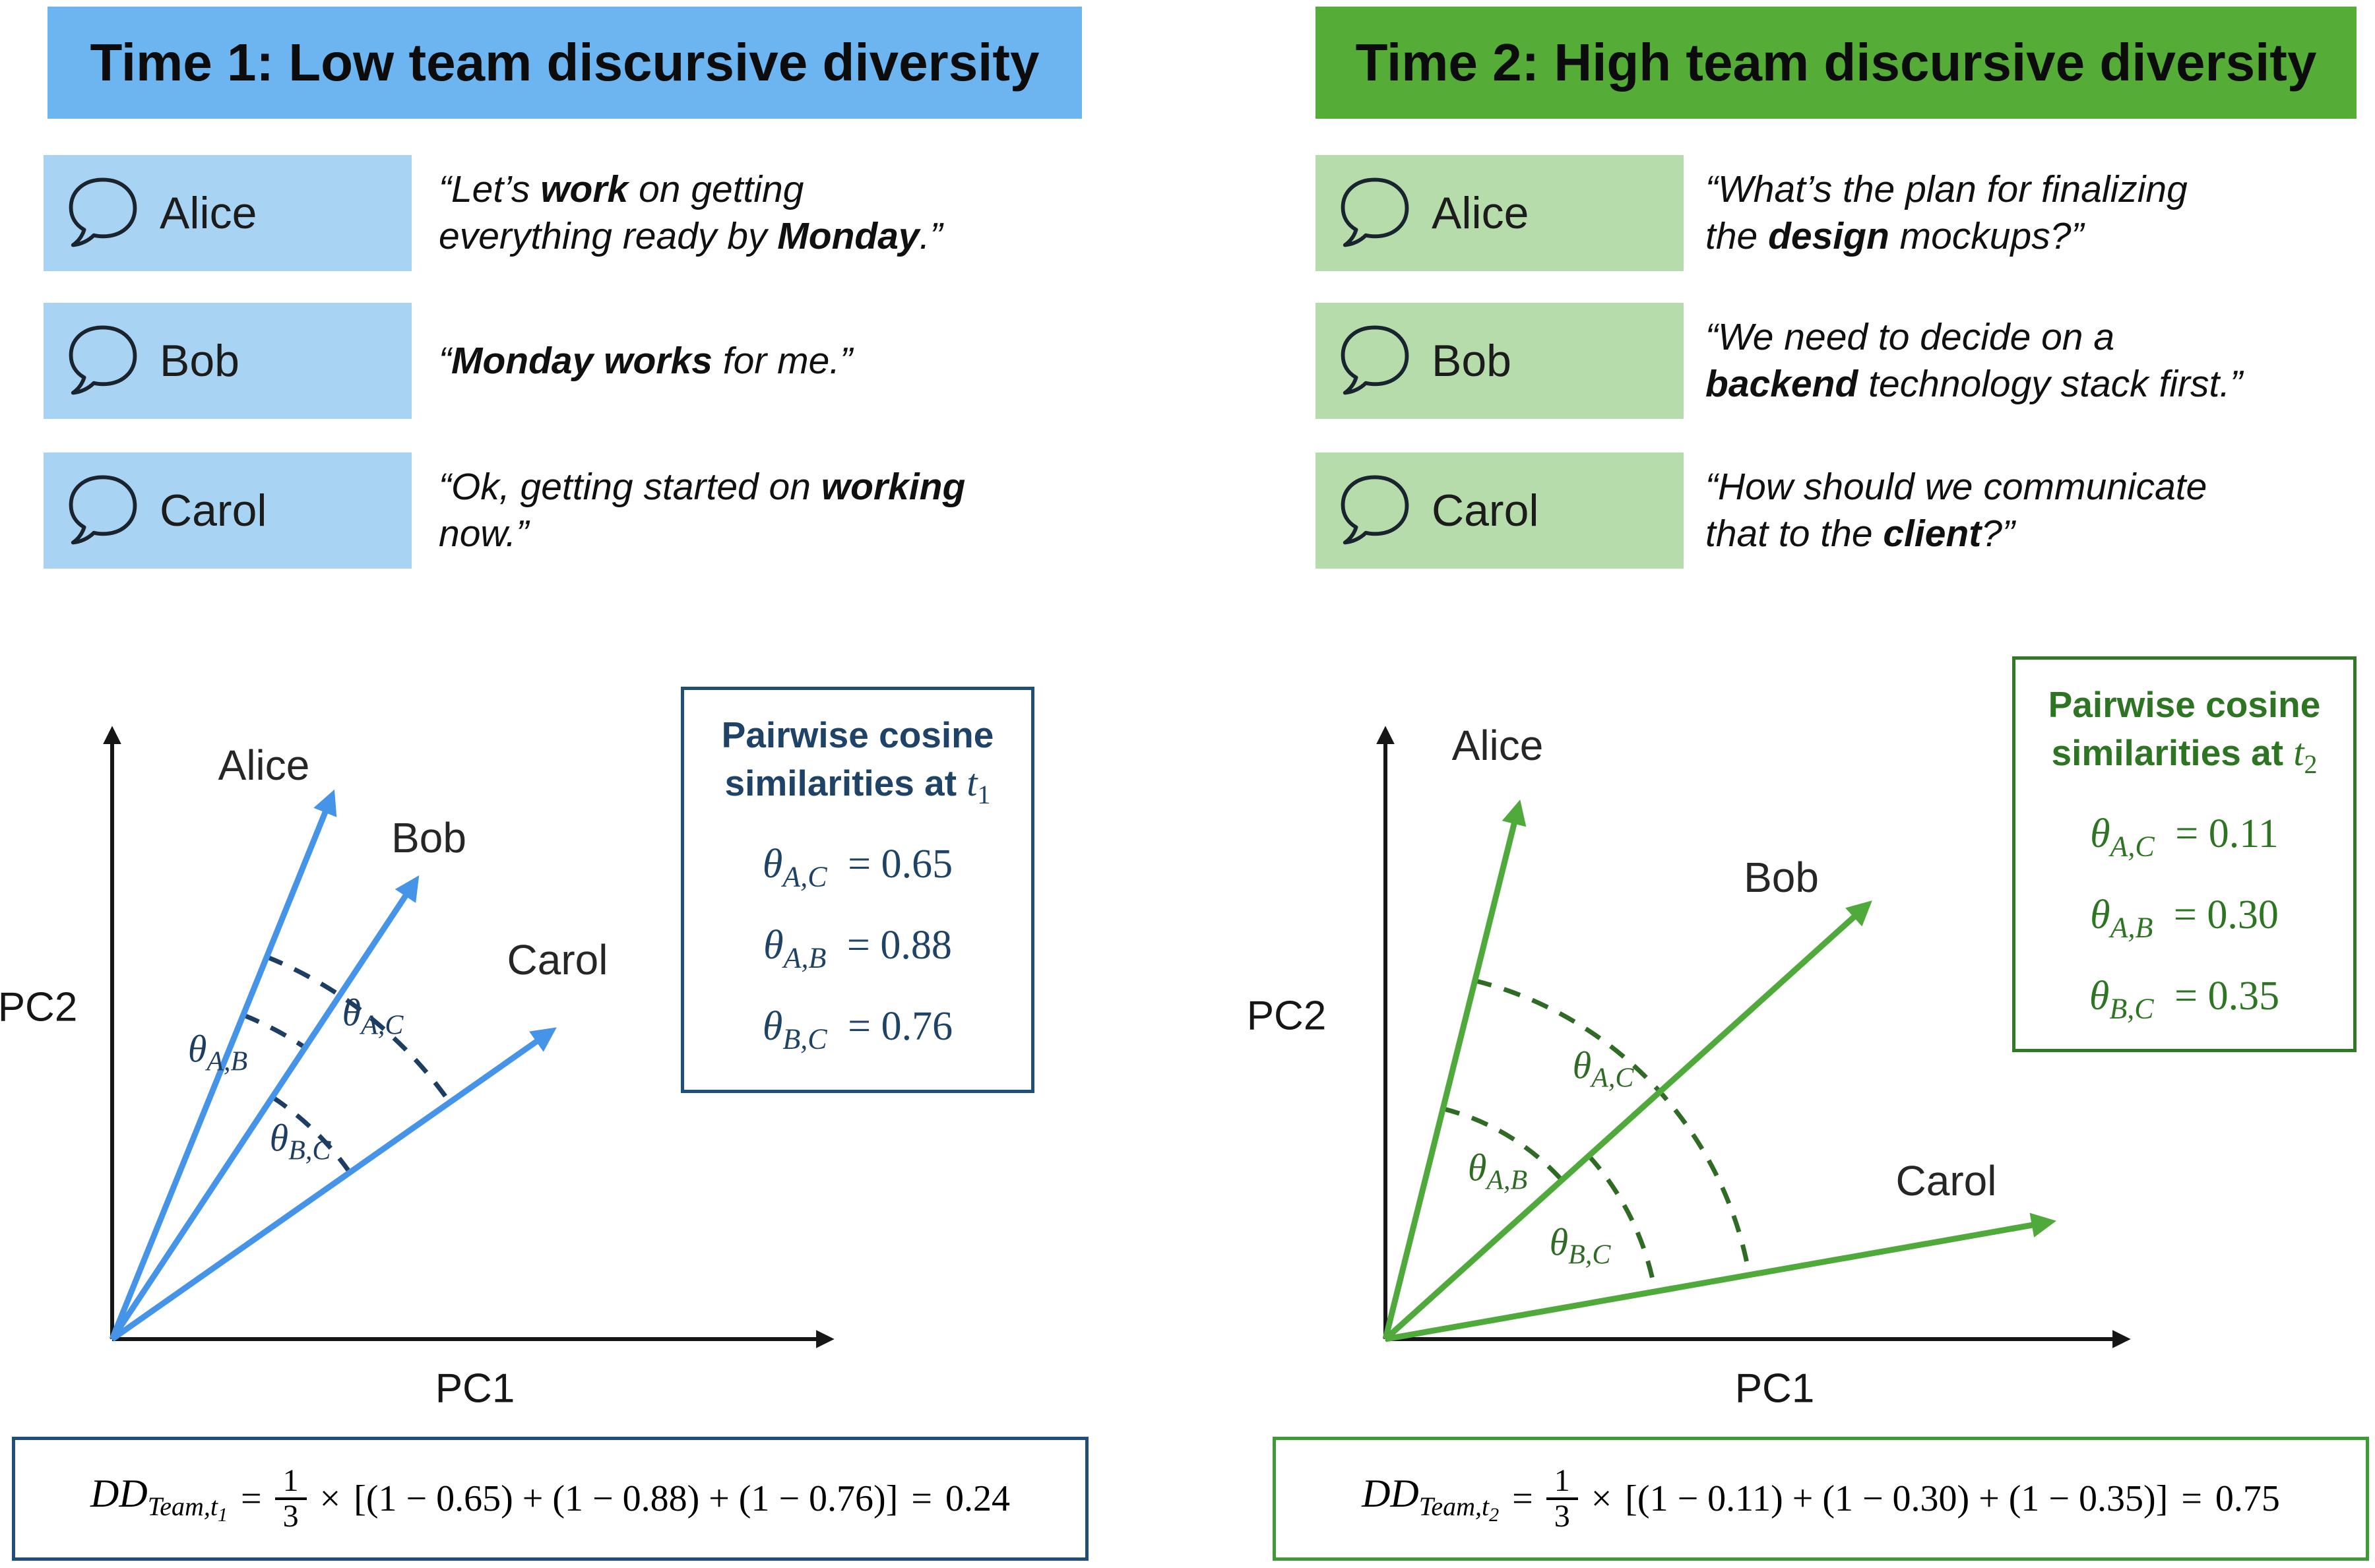 The image size is (2375, 1568). What do you see at coordinates (1497, 745) in the screenshot?
I see `vector-label-alice-t2: Alice` at bounding box center [1497, 745].